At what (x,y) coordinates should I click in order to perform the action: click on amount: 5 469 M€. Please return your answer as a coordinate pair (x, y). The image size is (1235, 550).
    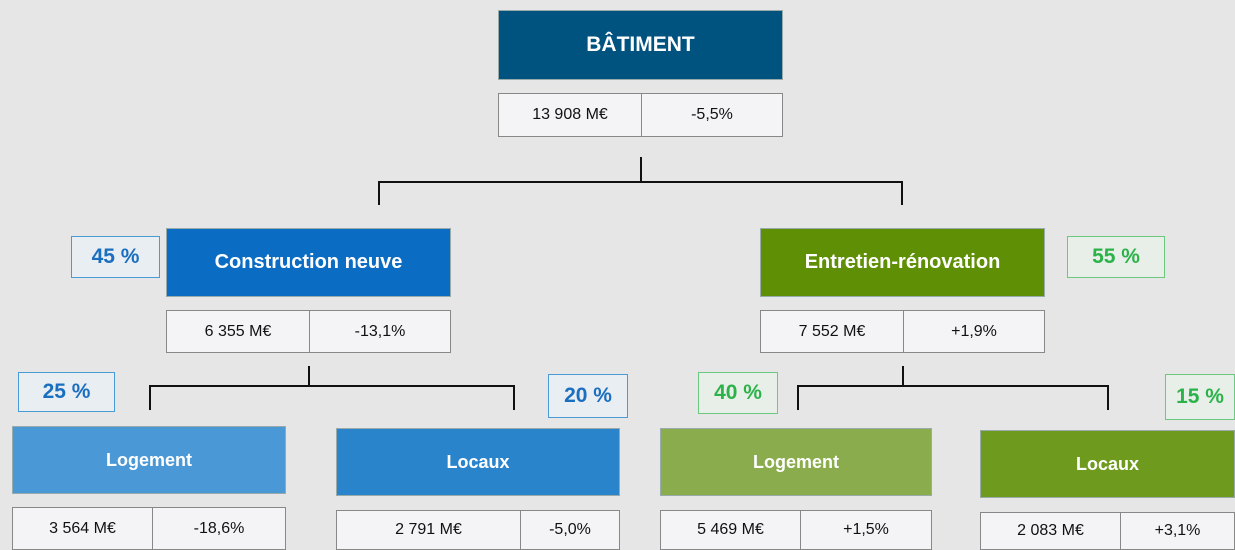
    Looking at the image, I should click on (730, 530).